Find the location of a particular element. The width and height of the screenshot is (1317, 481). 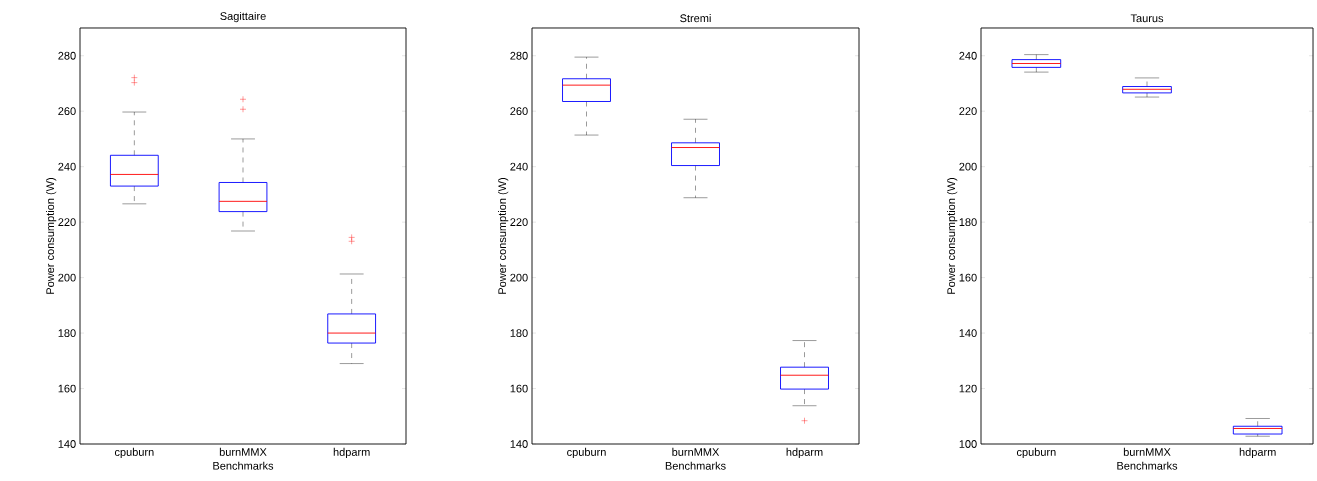

chart-title: Stremi is located at coordinates (695, 18).